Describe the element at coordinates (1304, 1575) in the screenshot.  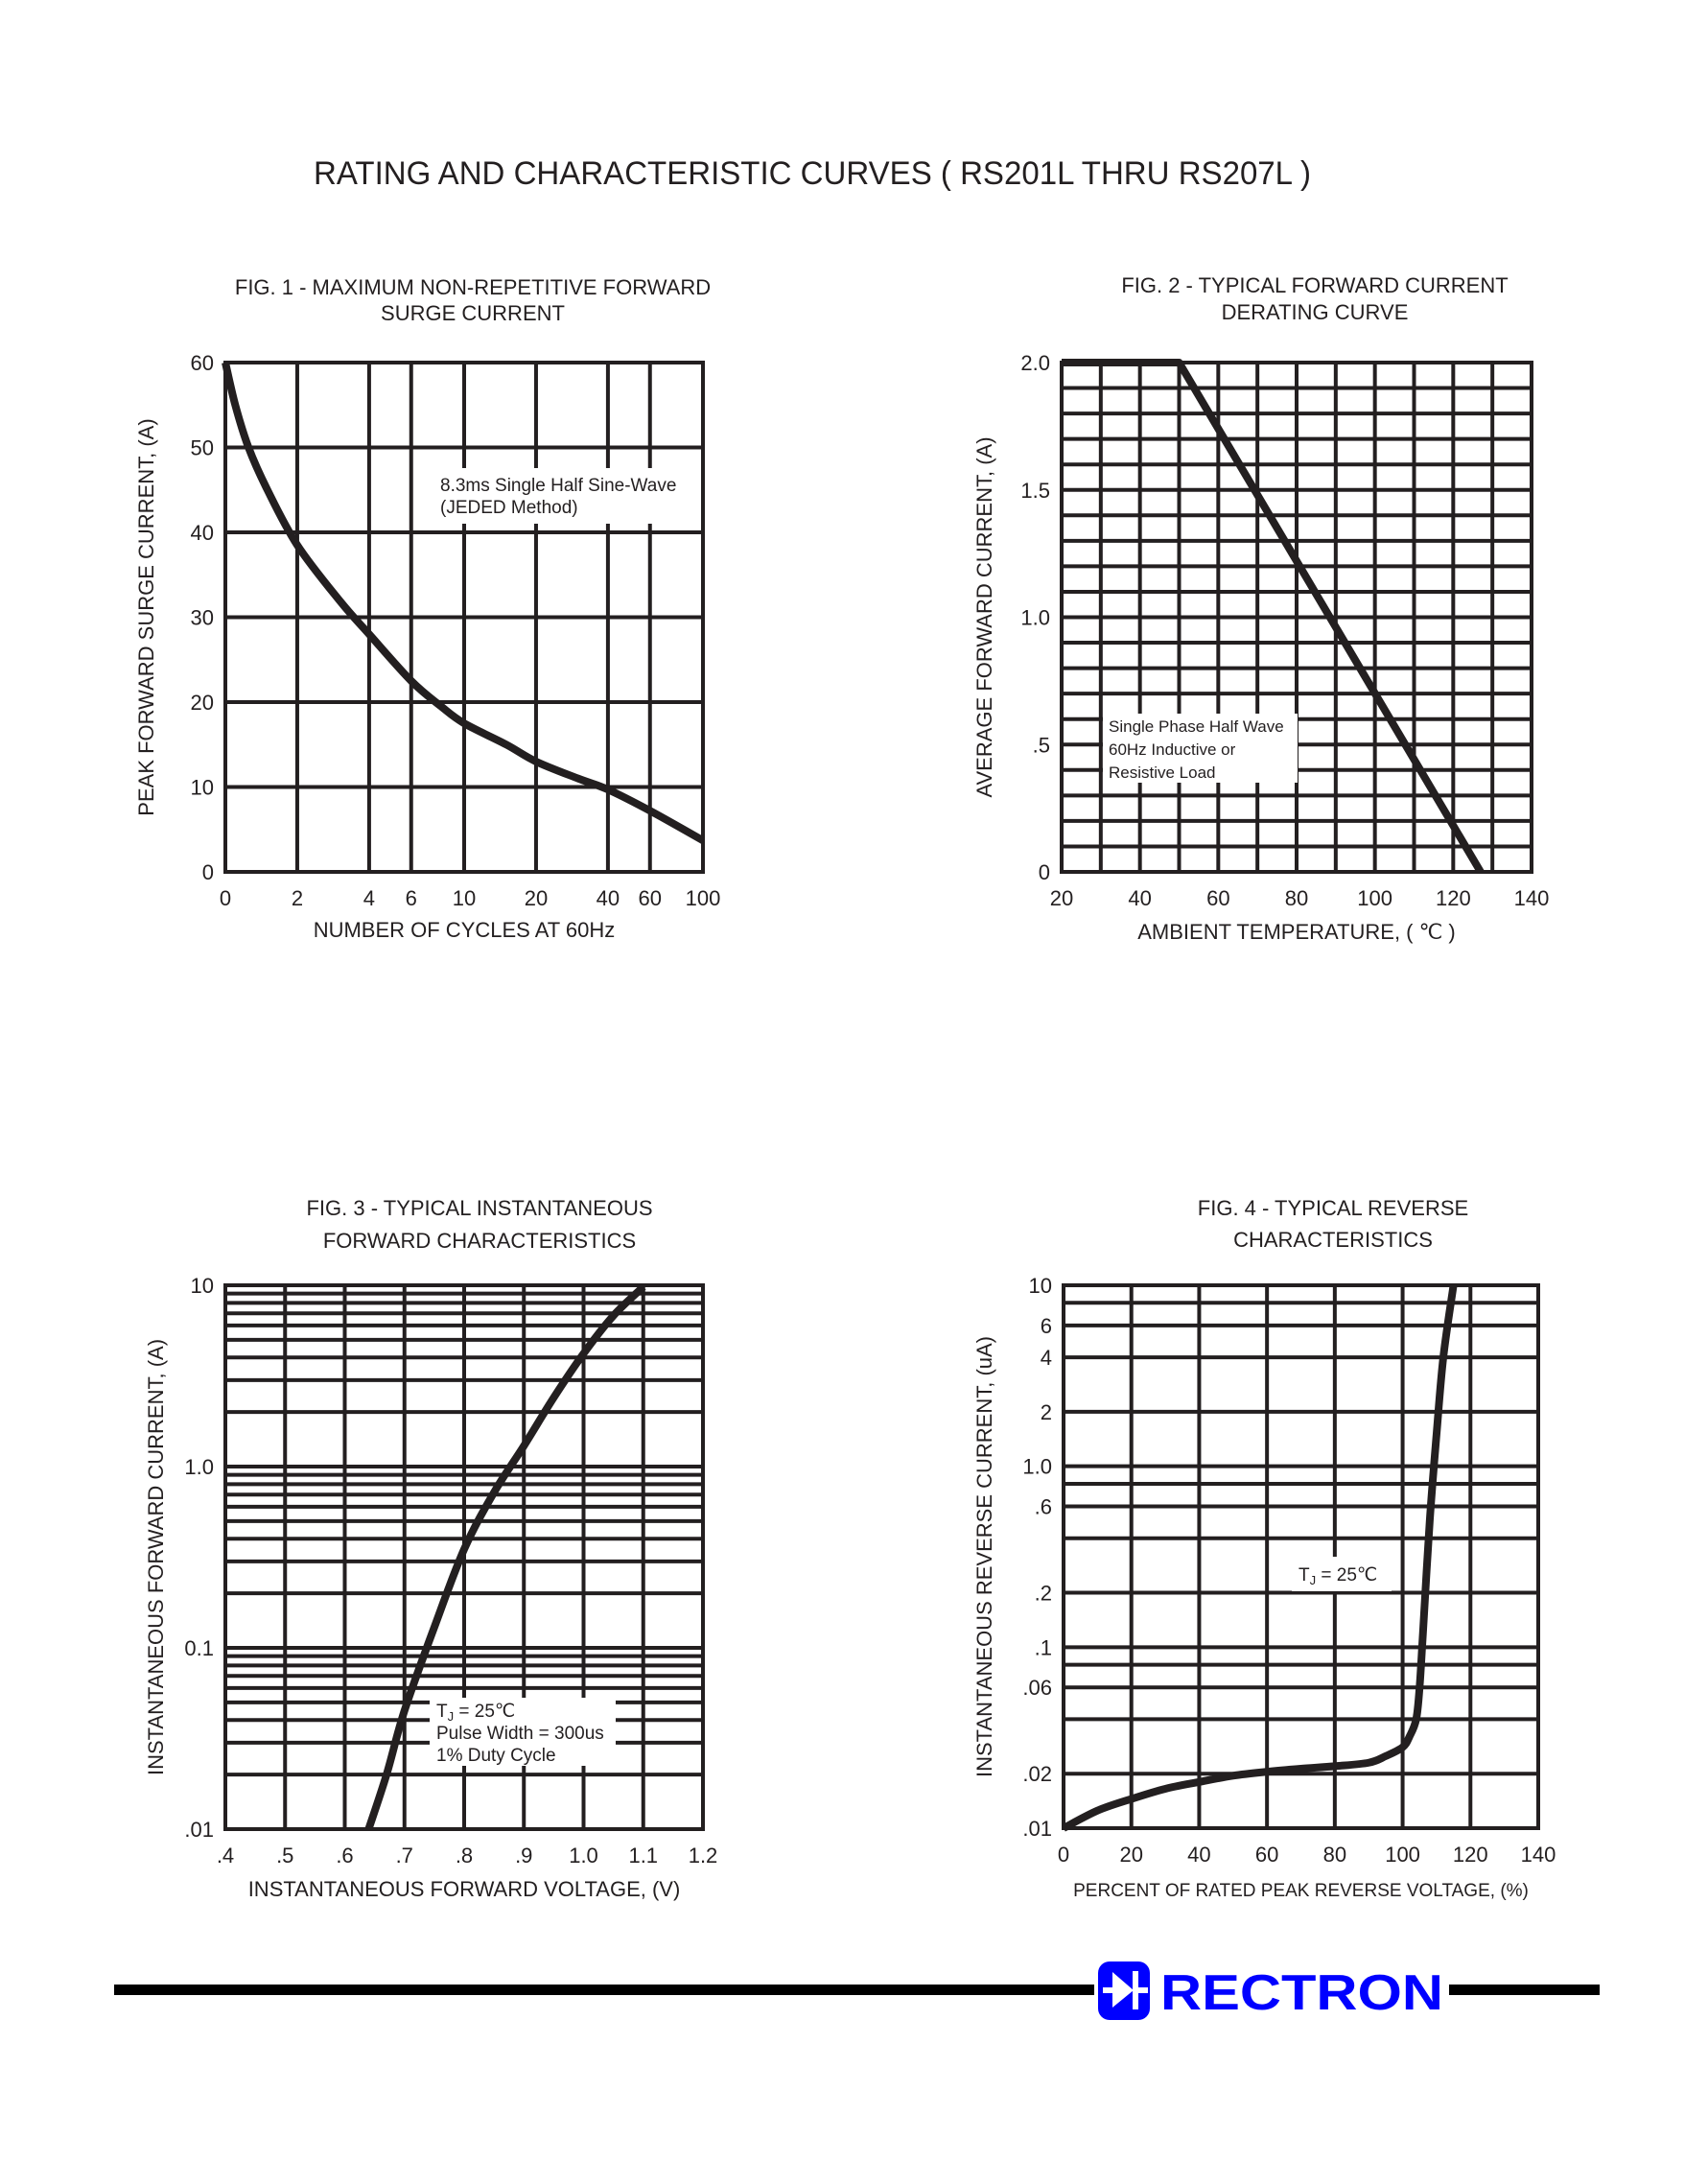
I see `annotation-tj-main: T` at that location.